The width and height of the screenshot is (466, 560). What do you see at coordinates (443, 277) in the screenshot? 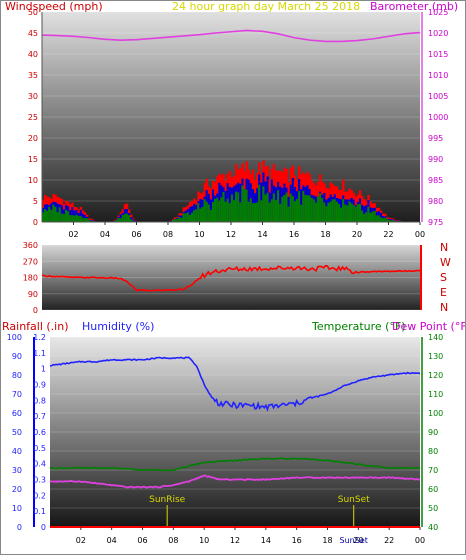
I see `compass-label: S` at bounding box center [443, 277].